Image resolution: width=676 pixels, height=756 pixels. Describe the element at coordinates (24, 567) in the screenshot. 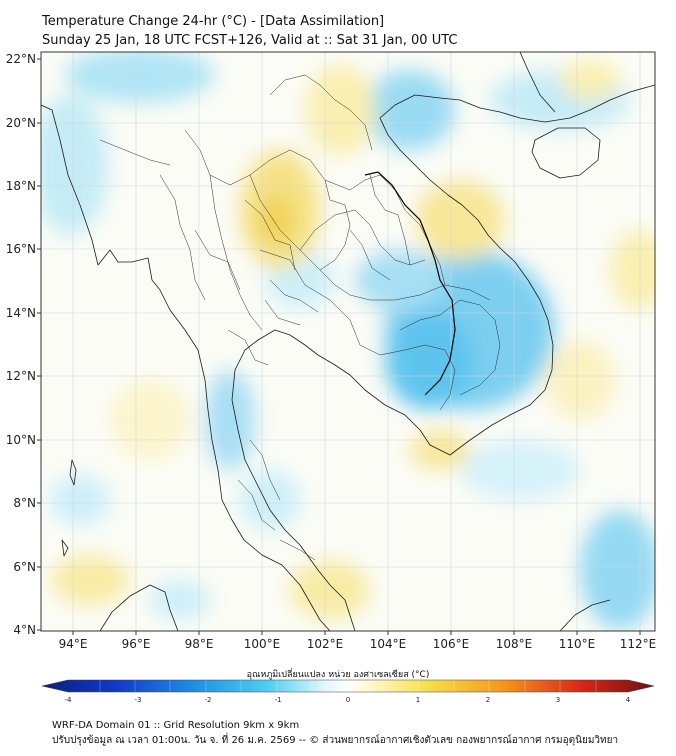

I see `lat-label: 6°N` at that location.